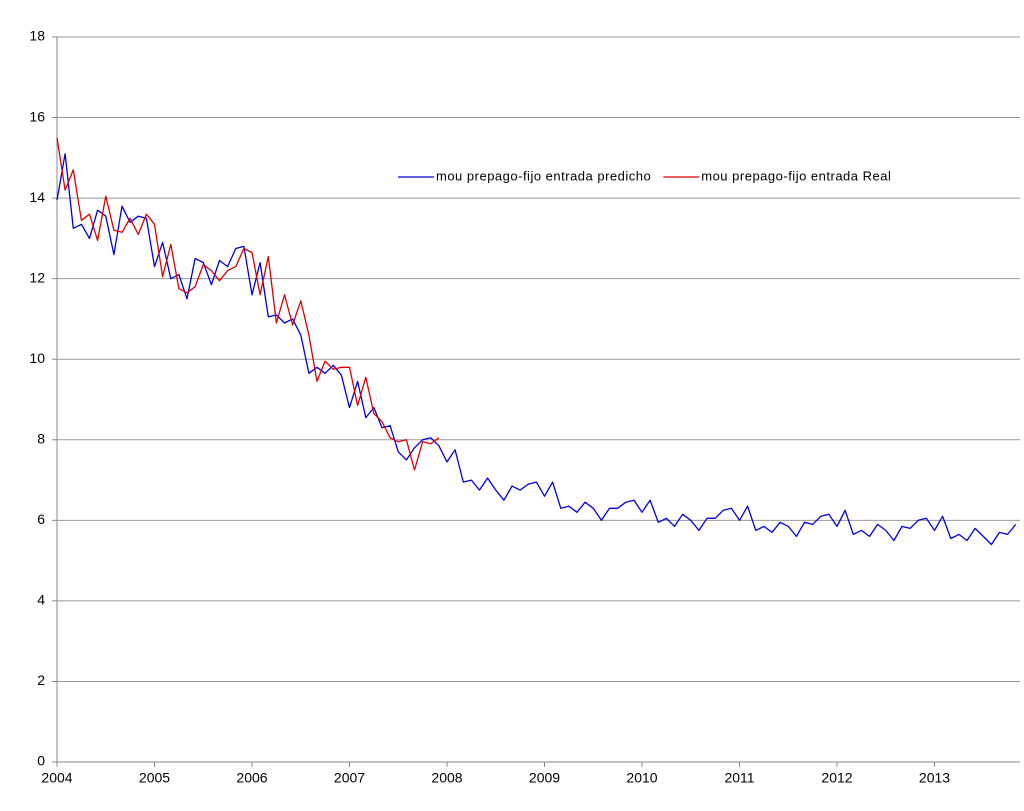 The image size is (1024, 811). Describe the element at coordinates (934, 778) in the screenshot. I see `x-tick-label: 2013` at that location.